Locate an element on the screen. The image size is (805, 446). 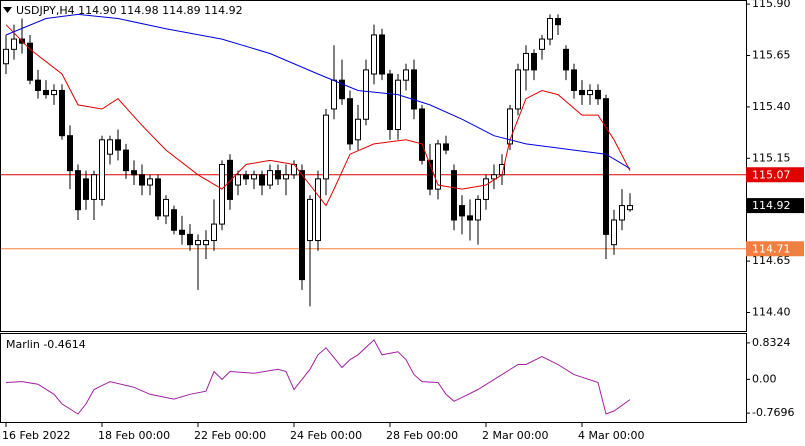
chart-title: USDJPY,H4 114.90 114.98 114.89 114.92 is located at coordinates (129, 10).